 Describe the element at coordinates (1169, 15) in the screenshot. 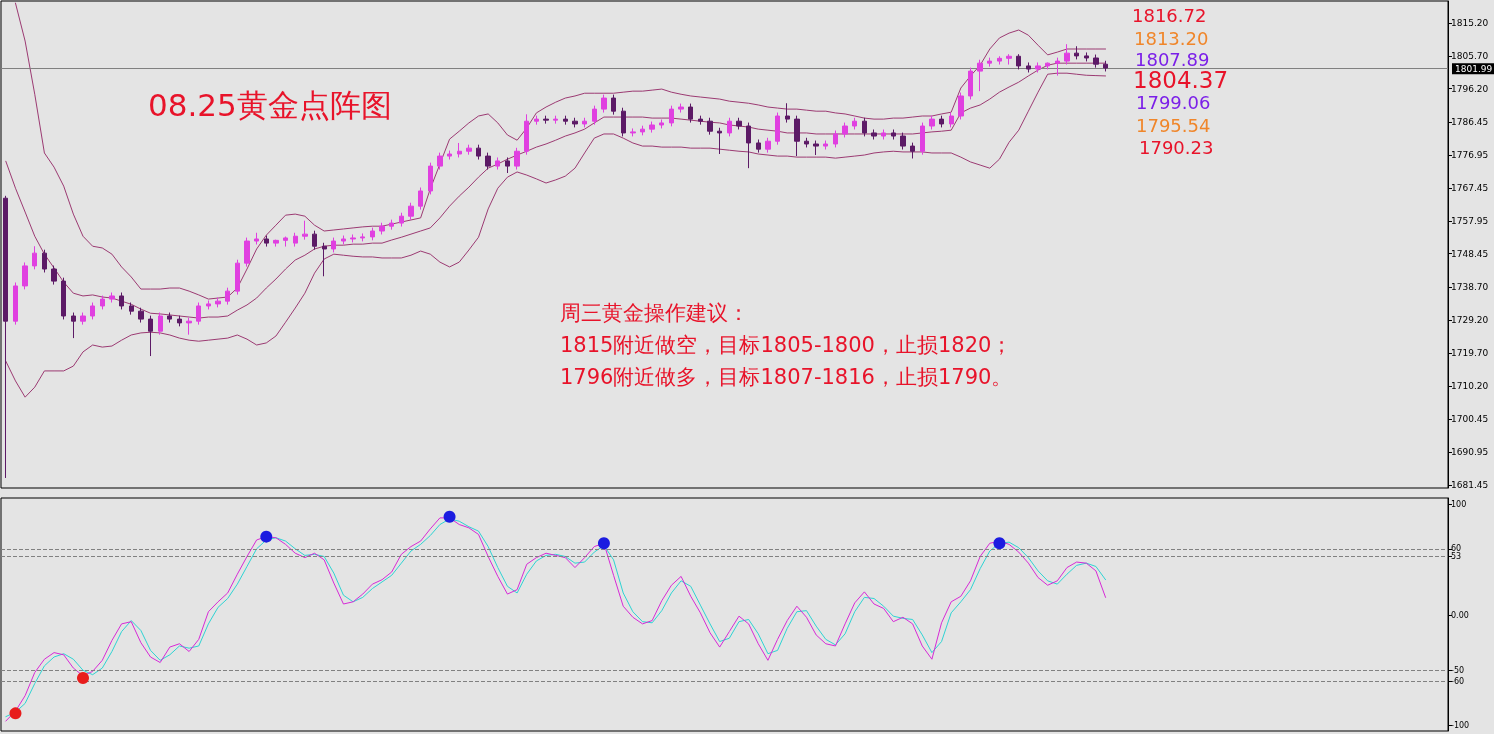

I see `text: 1816.72` at that location.